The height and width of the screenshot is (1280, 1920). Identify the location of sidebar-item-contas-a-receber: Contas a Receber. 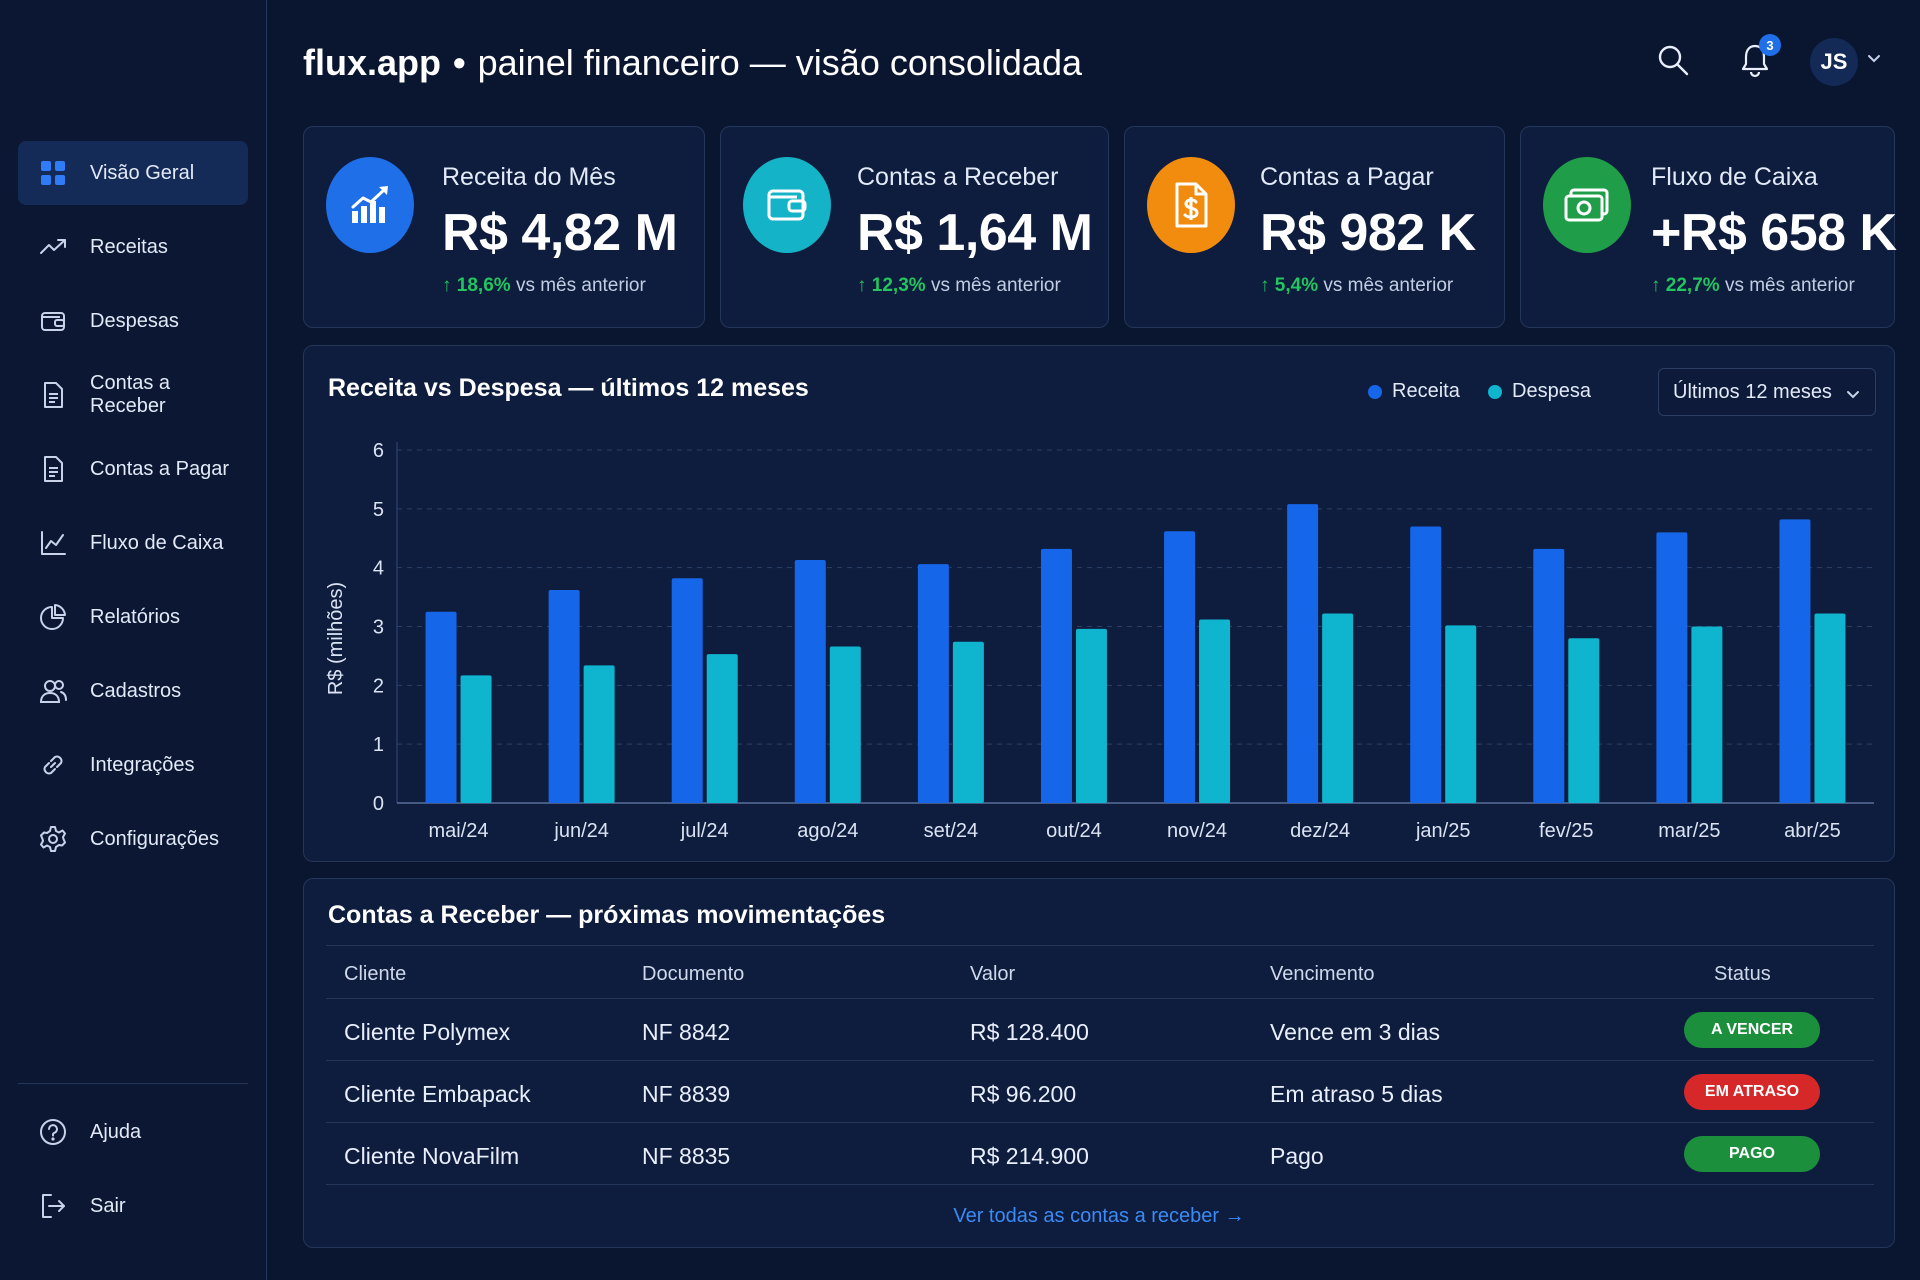
(133, 395).